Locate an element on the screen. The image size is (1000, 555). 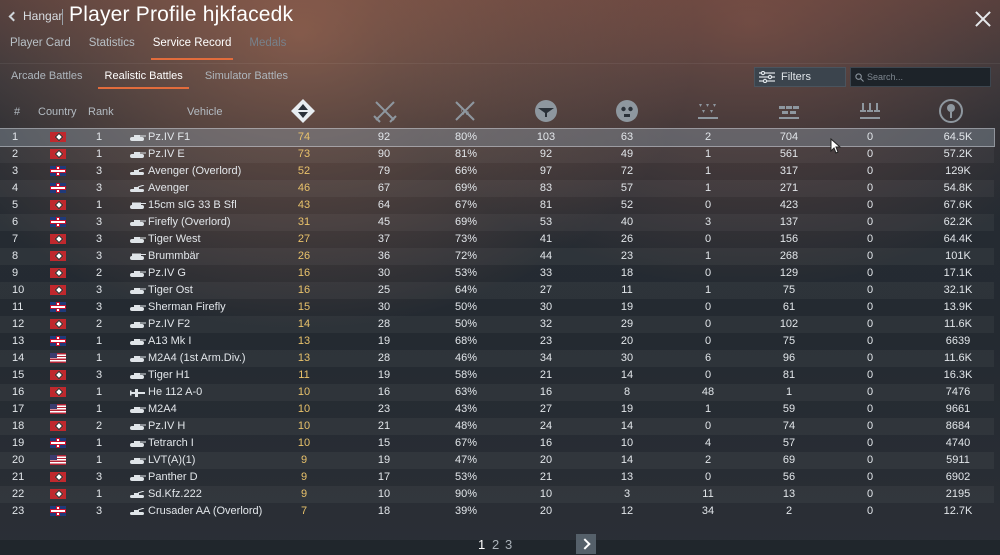
table-row: 4 3 Avenger 46 67 69% 83 57 1 271 0 54.8K is located at coordinates (497, 188).